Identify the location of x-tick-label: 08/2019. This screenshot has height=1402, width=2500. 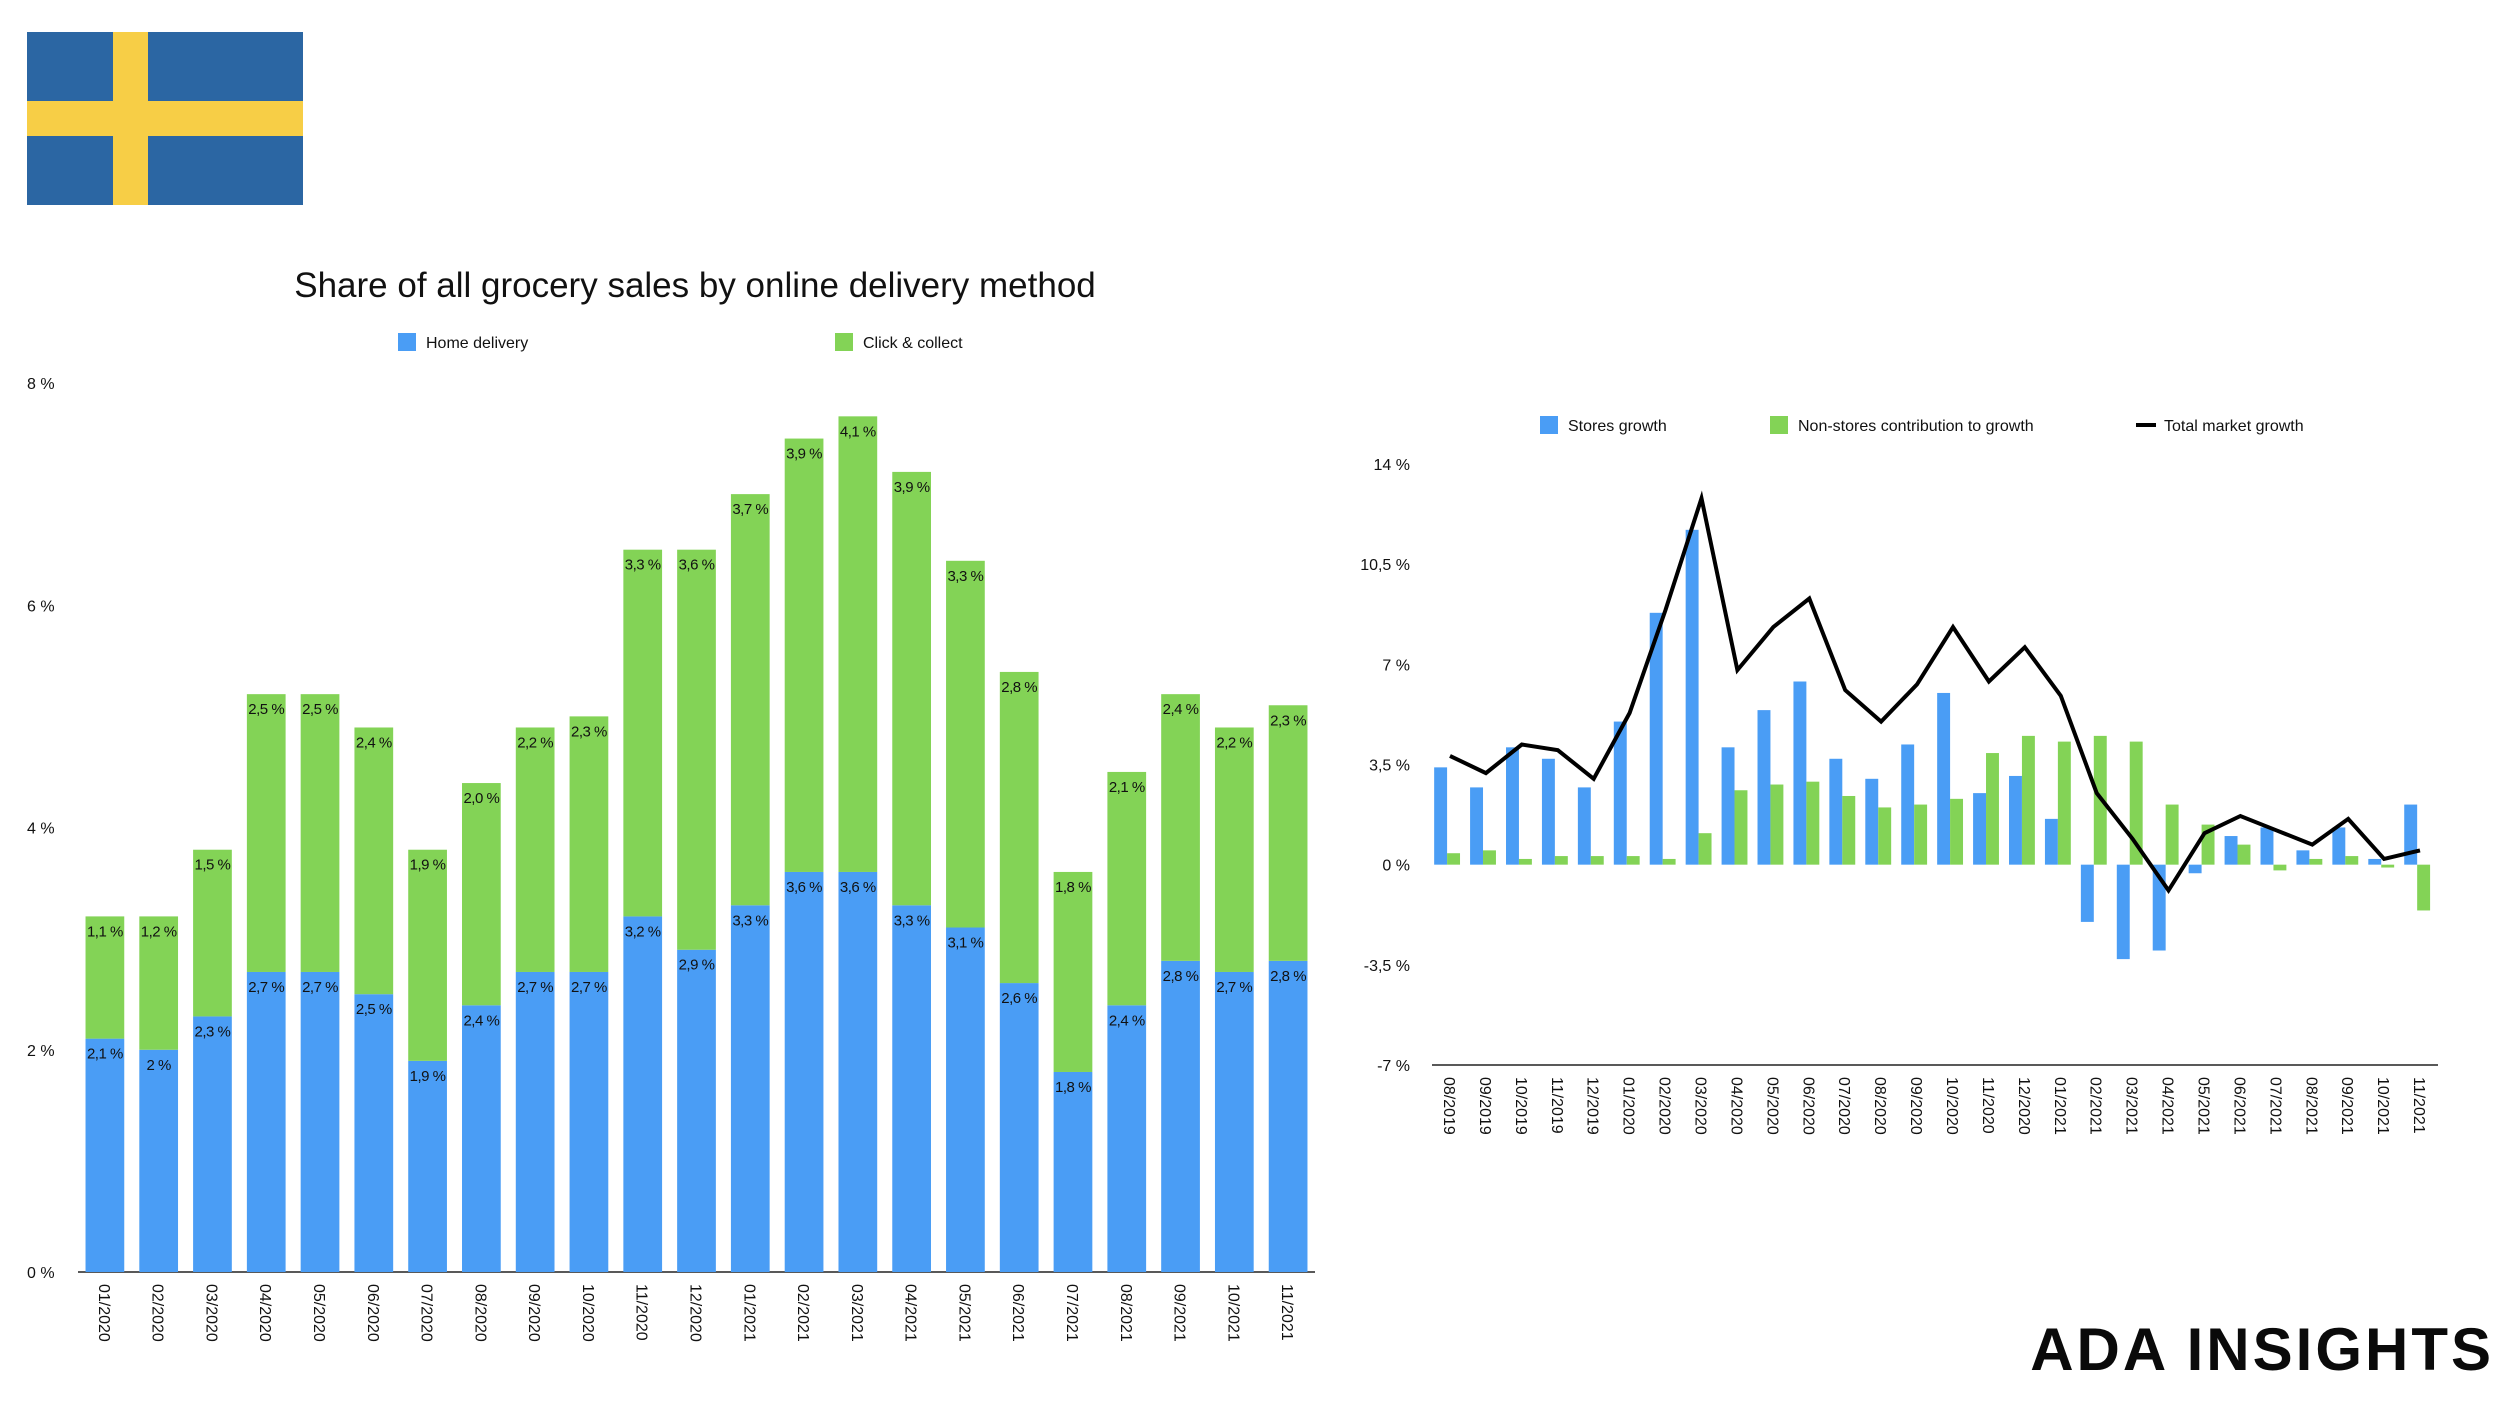
(1448, 1106).